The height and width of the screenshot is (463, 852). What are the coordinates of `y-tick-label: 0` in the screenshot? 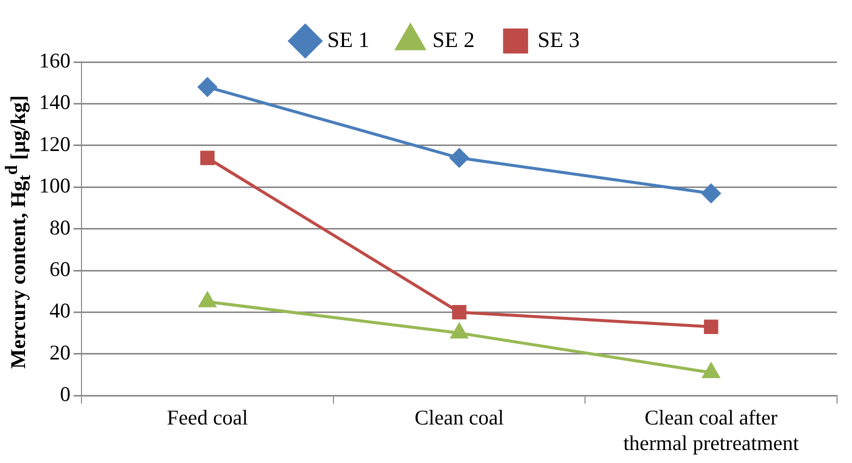 It's located at (65, 394).